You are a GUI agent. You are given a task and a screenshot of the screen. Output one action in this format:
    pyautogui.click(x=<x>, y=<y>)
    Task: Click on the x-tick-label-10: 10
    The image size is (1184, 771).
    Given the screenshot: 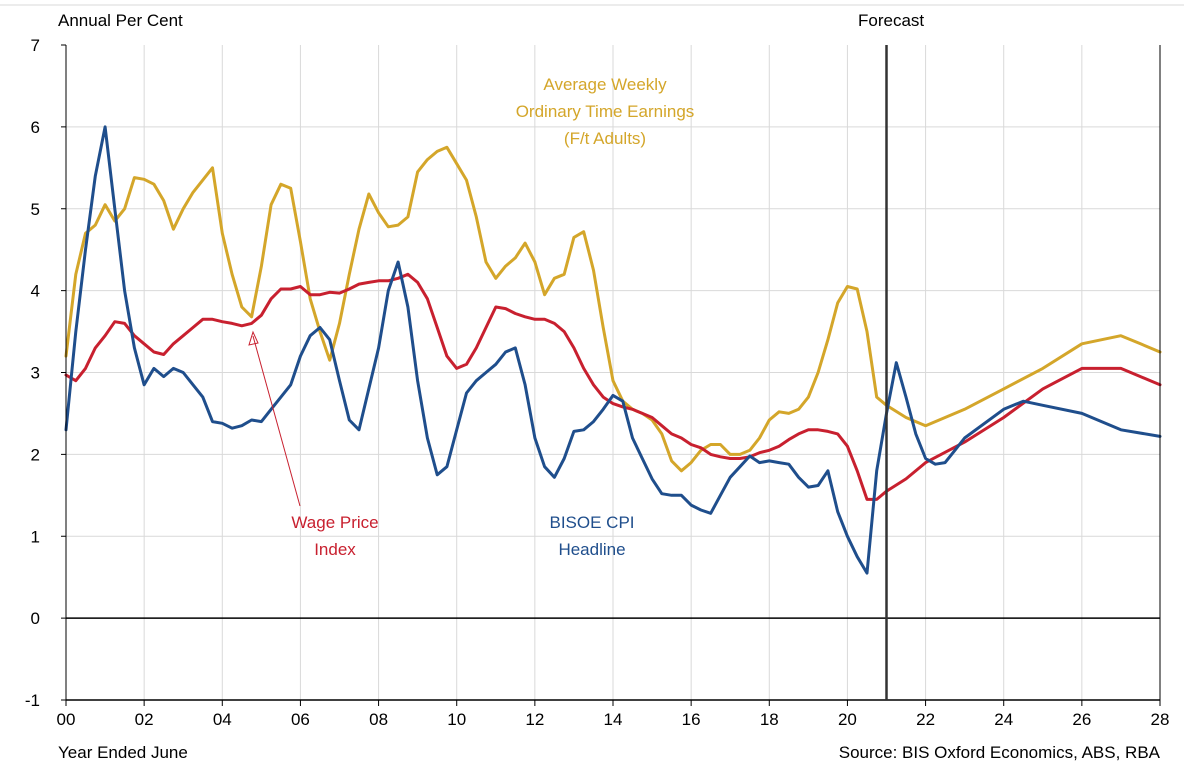 What is the action you would take?
    pyautogui.click(x=456, y=719)
    